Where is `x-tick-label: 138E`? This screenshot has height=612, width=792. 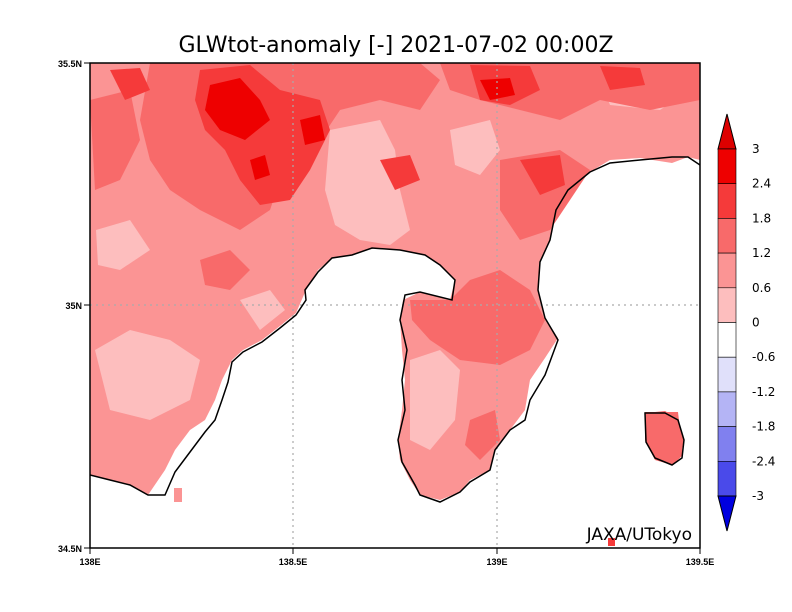 x-tick-label: 138E is located at coordinates (89, 562).